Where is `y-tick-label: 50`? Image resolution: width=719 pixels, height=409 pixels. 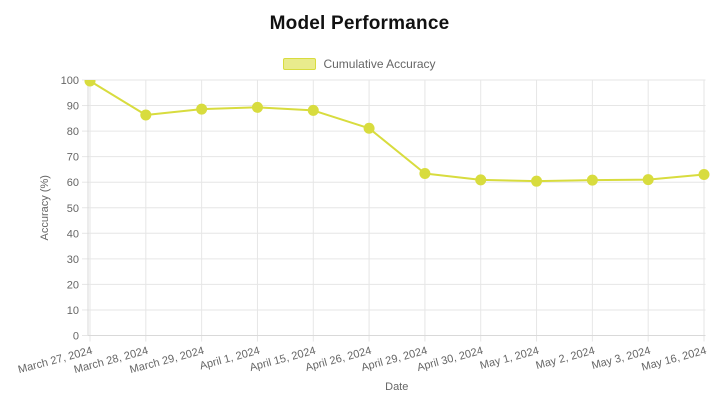
y-tick-label: 50 is located at coordinates (73, 209).